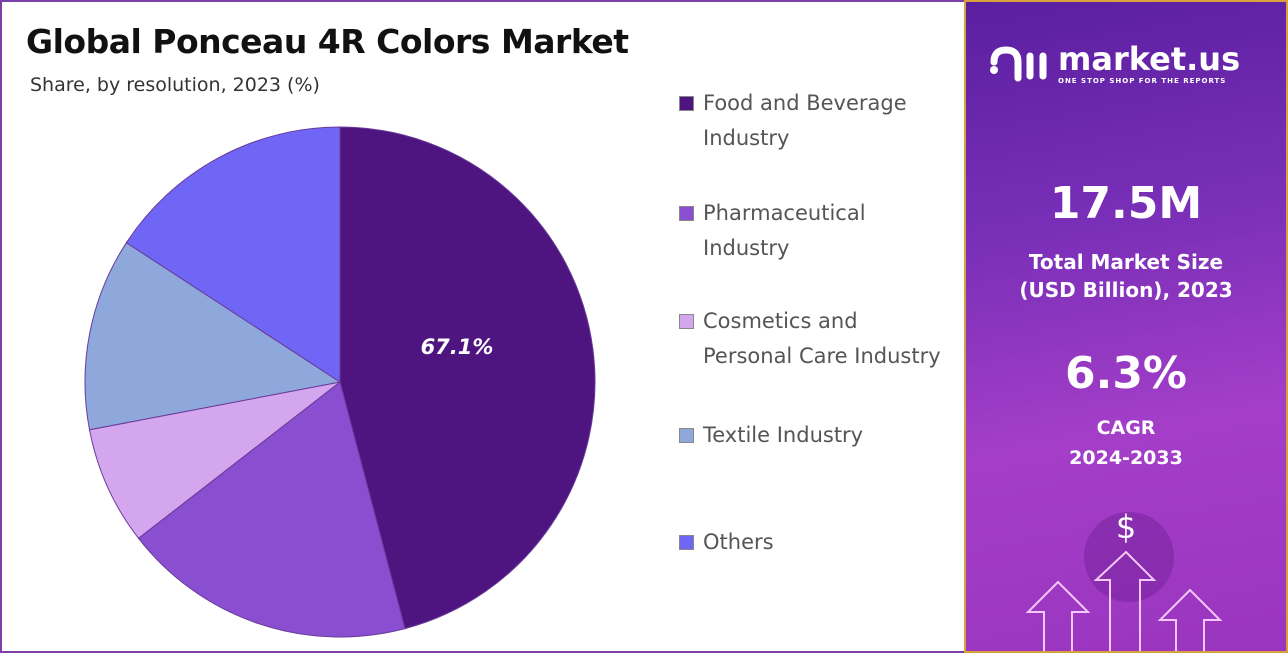  What do you see at coordinates (1129, 557) in the screenshot?
I see `coin-decoration` at bounding box center [1129, 557].